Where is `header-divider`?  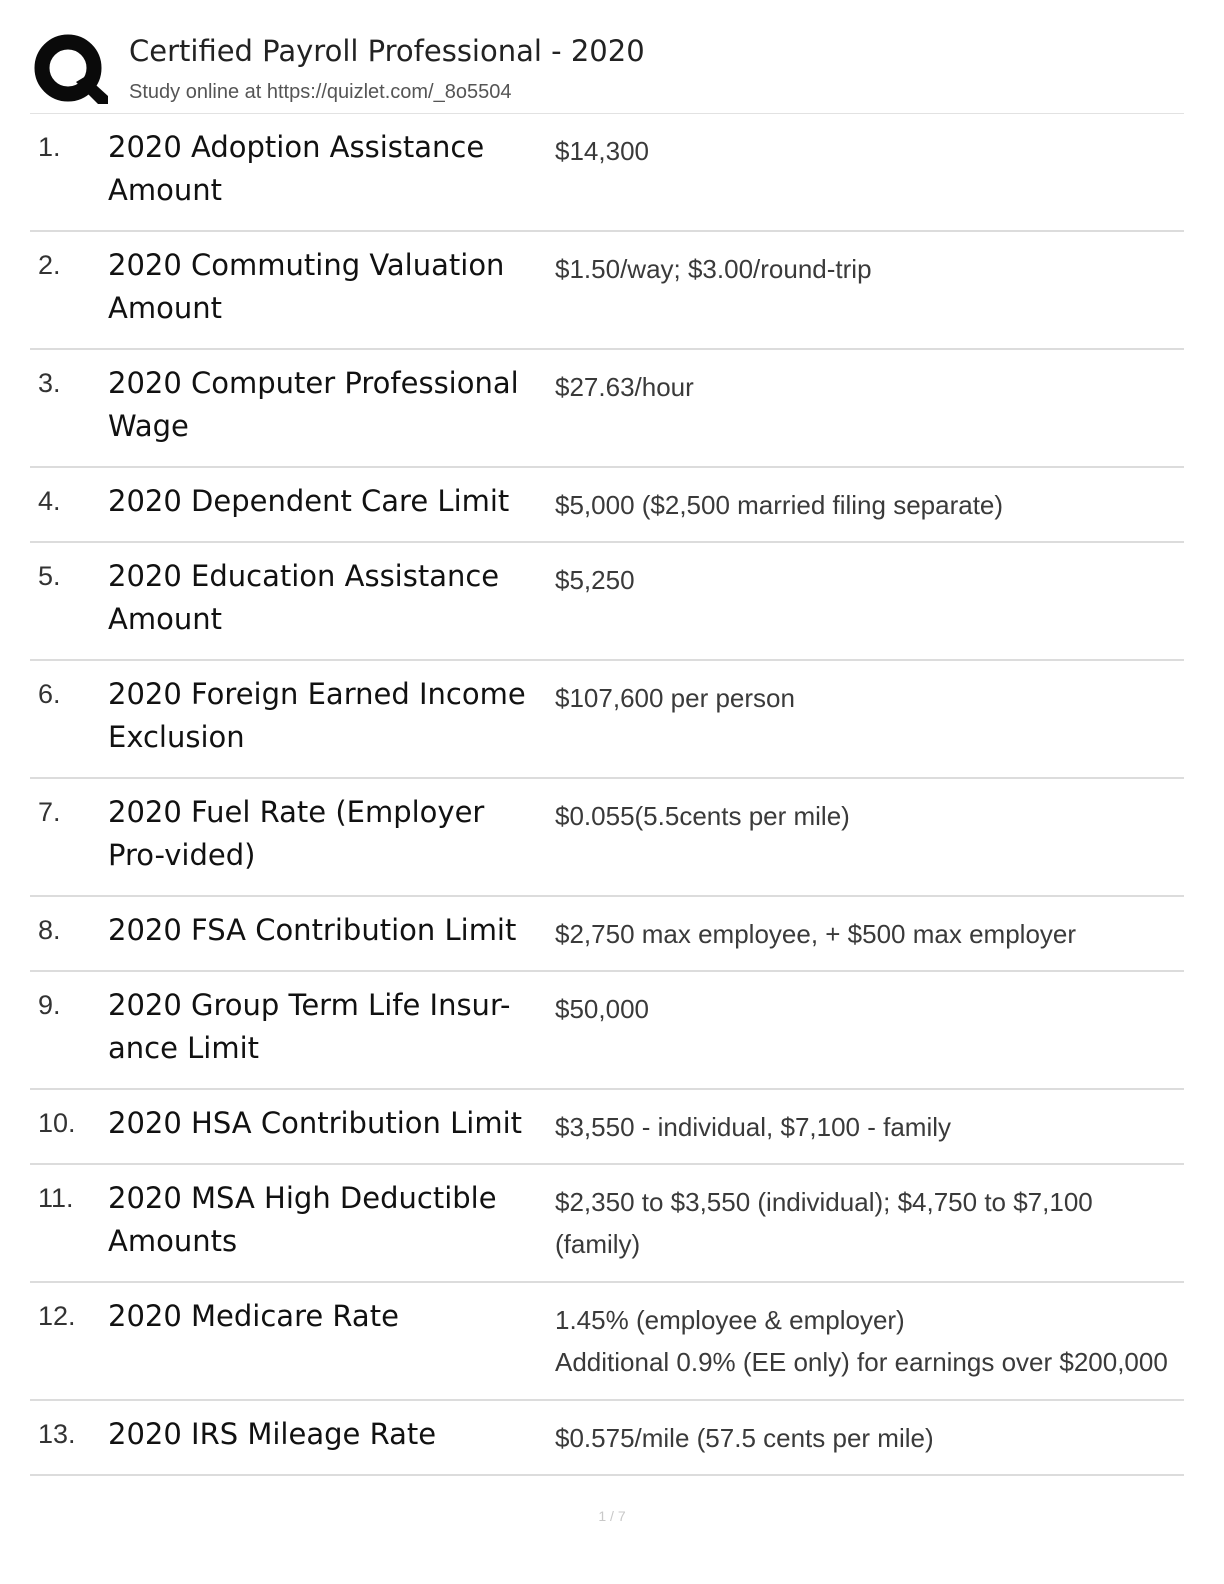 header-divider is located at coordinates (607, 113).